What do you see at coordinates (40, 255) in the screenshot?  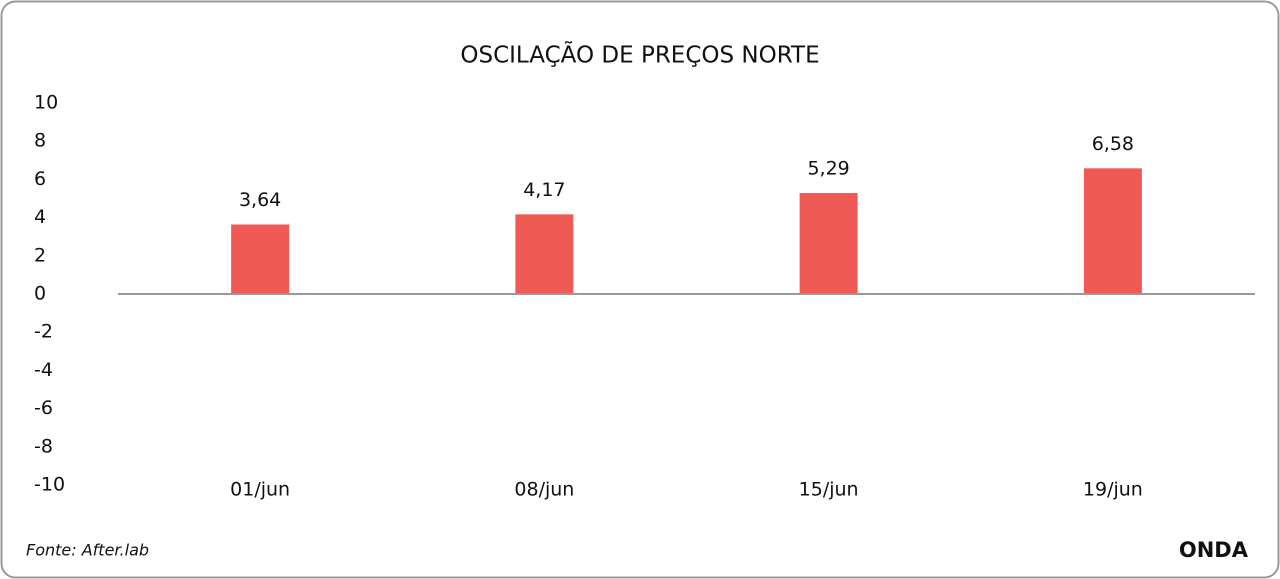 I see `y-tick-label: 2` at bounding box center [40, 255].